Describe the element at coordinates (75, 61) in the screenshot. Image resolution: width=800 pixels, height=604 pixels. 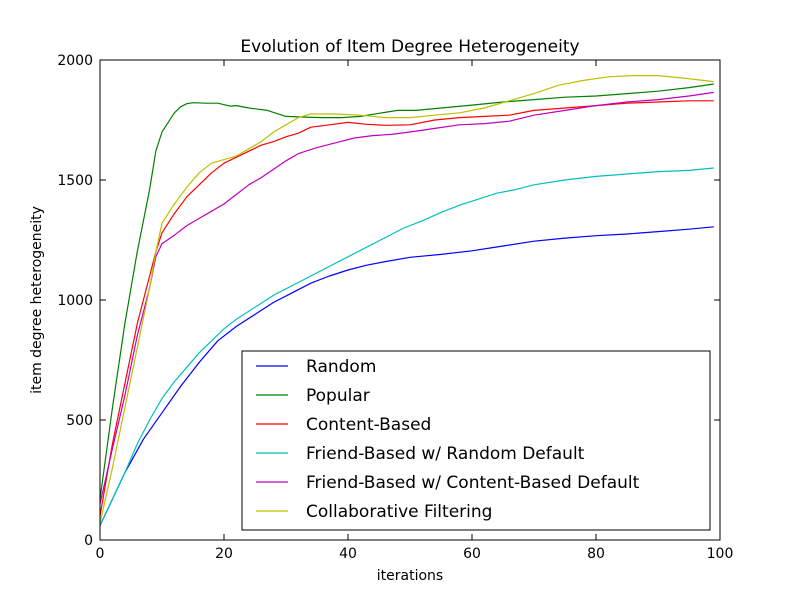
I see `y-tick-label: 2000` at that location.